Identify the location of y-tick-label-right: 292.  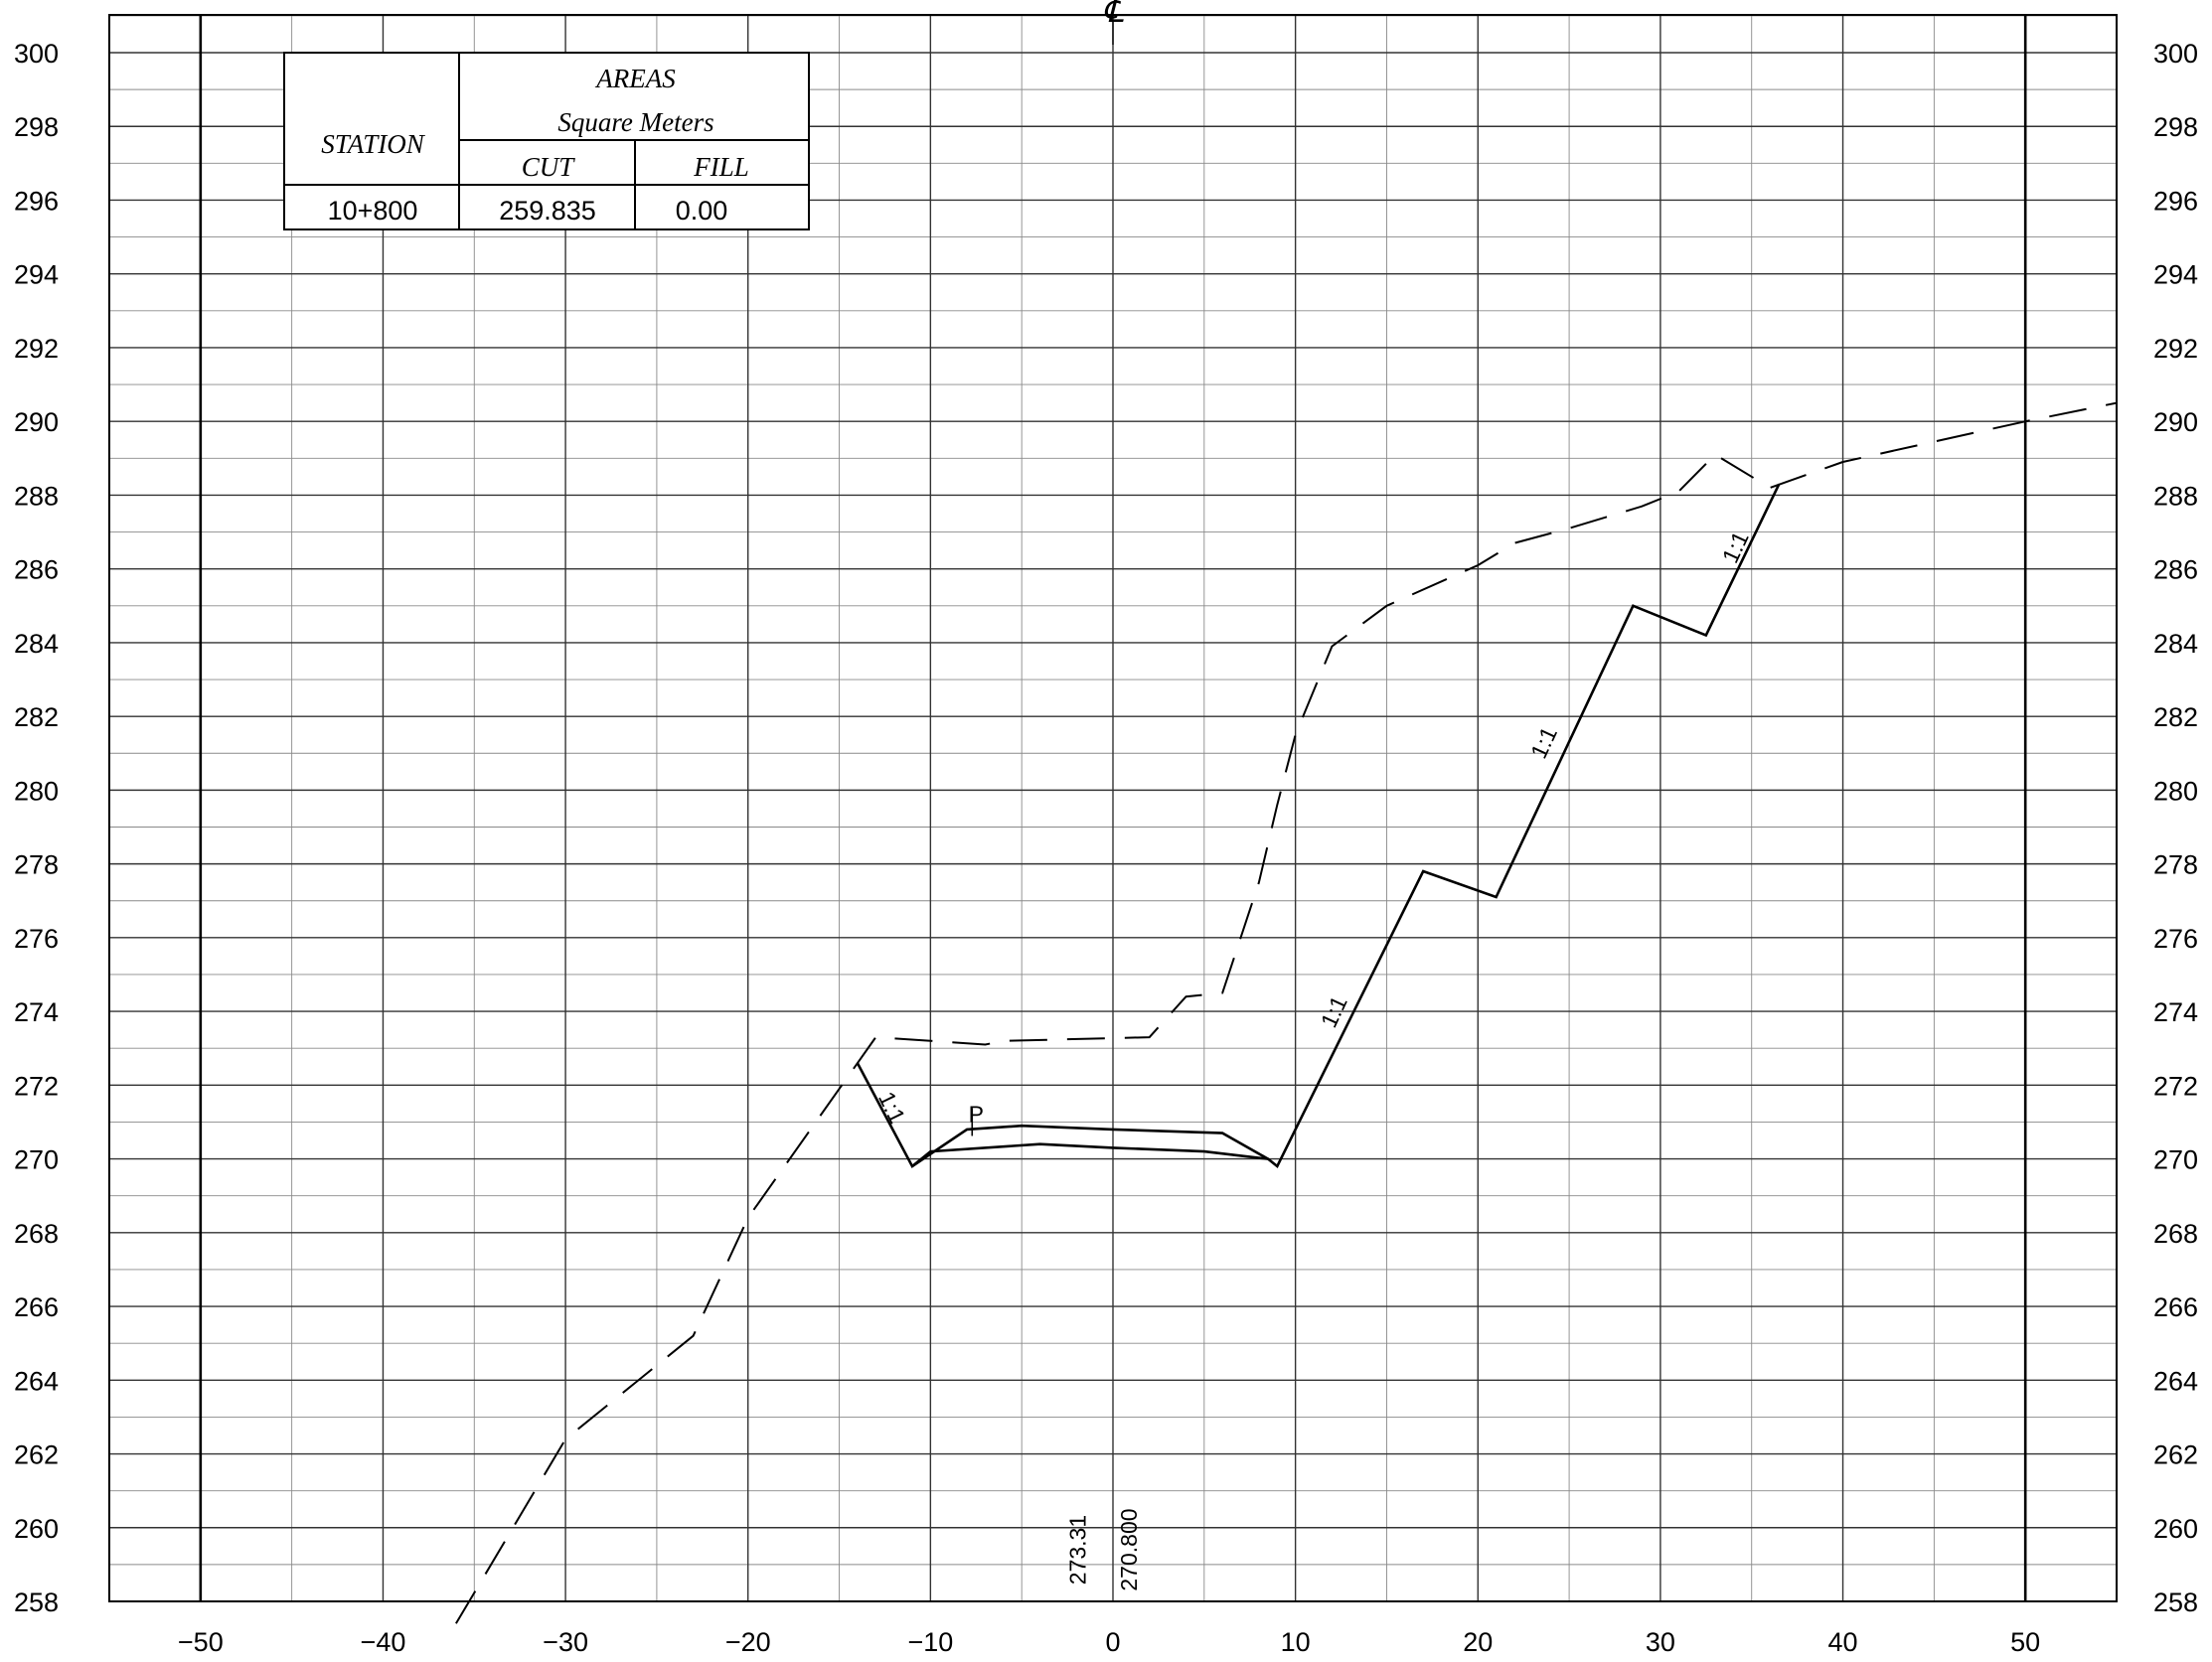
(2175, 349).